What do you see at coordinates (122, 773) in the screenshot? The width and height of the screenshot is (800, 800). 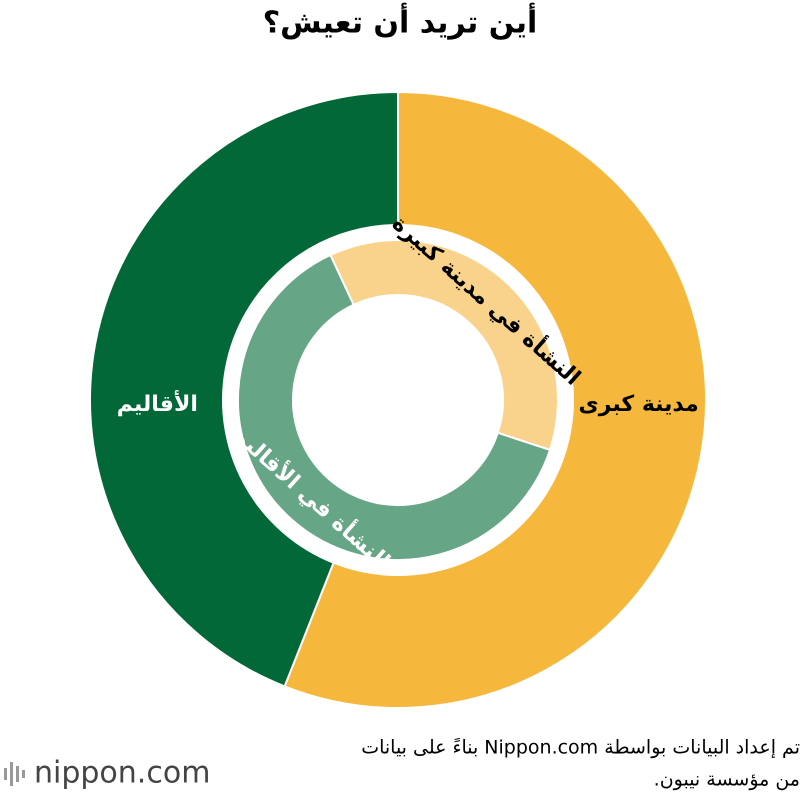 I see `logo: nippon.com` at bounding box center [122, 773].